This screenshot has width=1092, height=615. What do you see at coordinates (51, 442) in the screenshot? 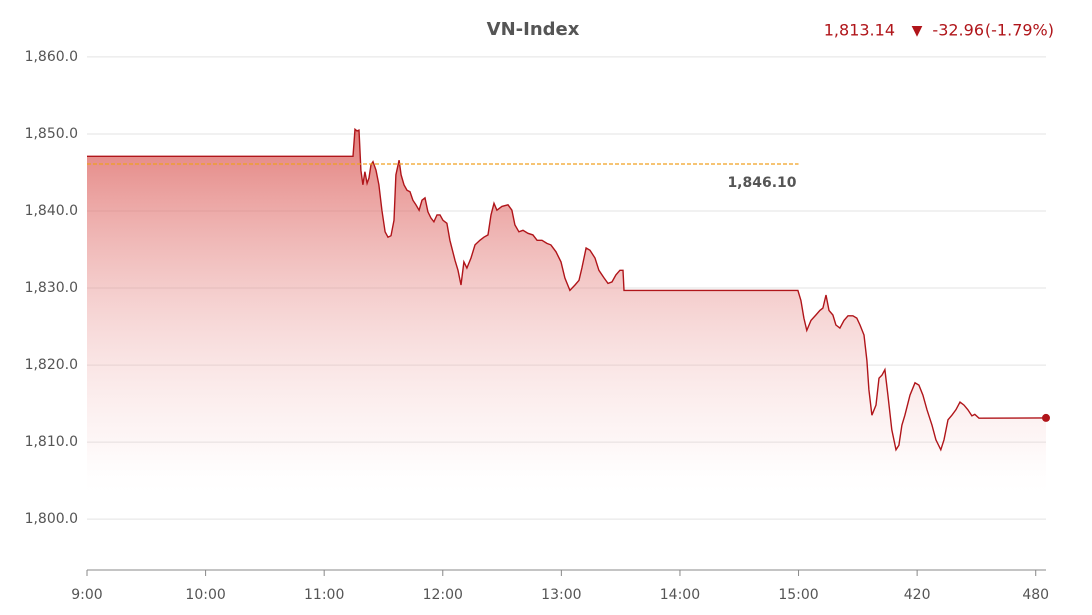
I see `y-tick-label: 1,810.0` at bounding box center [51, 442].